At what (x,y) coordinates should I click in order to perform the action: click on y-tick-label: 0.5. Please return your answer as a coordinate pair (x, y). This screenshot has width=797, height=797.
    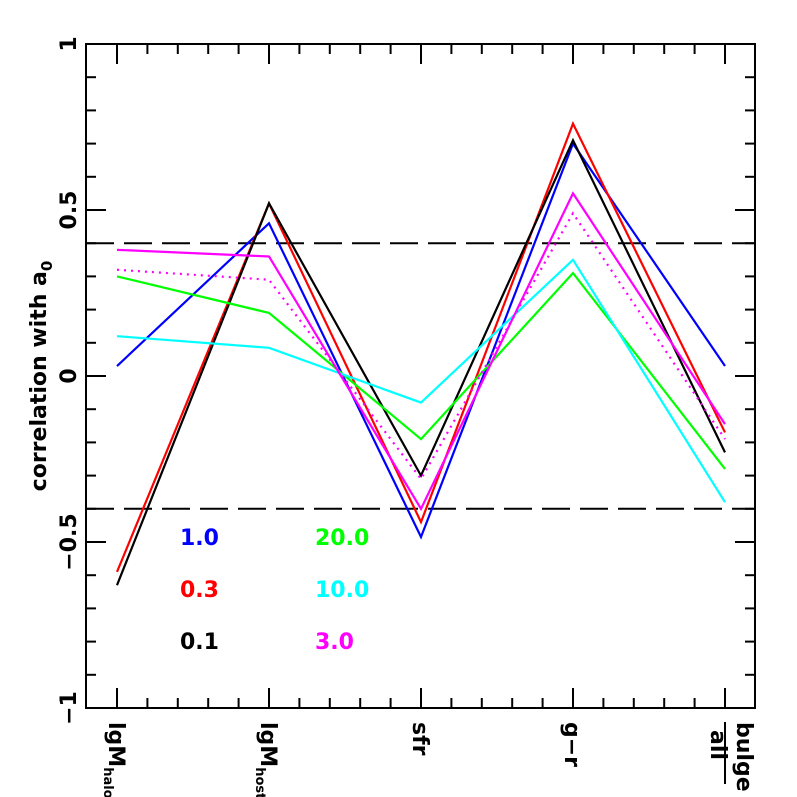
    Looking at the image, I should click on (69, 210).